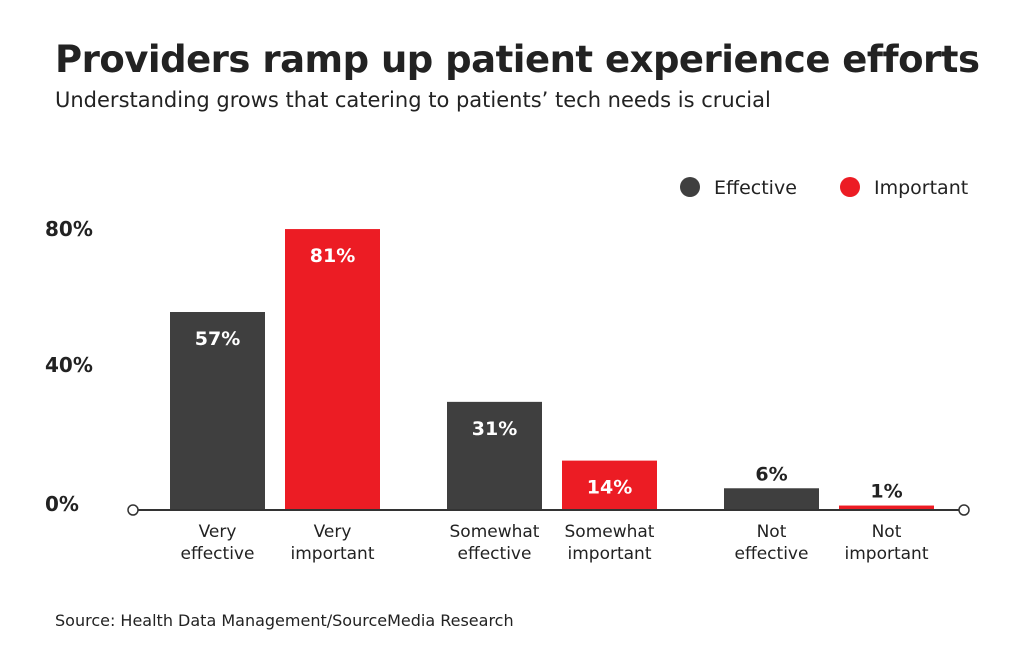 The height and width of the screenshot is (667, 1024). What do you see at coordinates (921, 188) in the screenshot?
I see `legend-label: Important` at bounding box center [921, 188].